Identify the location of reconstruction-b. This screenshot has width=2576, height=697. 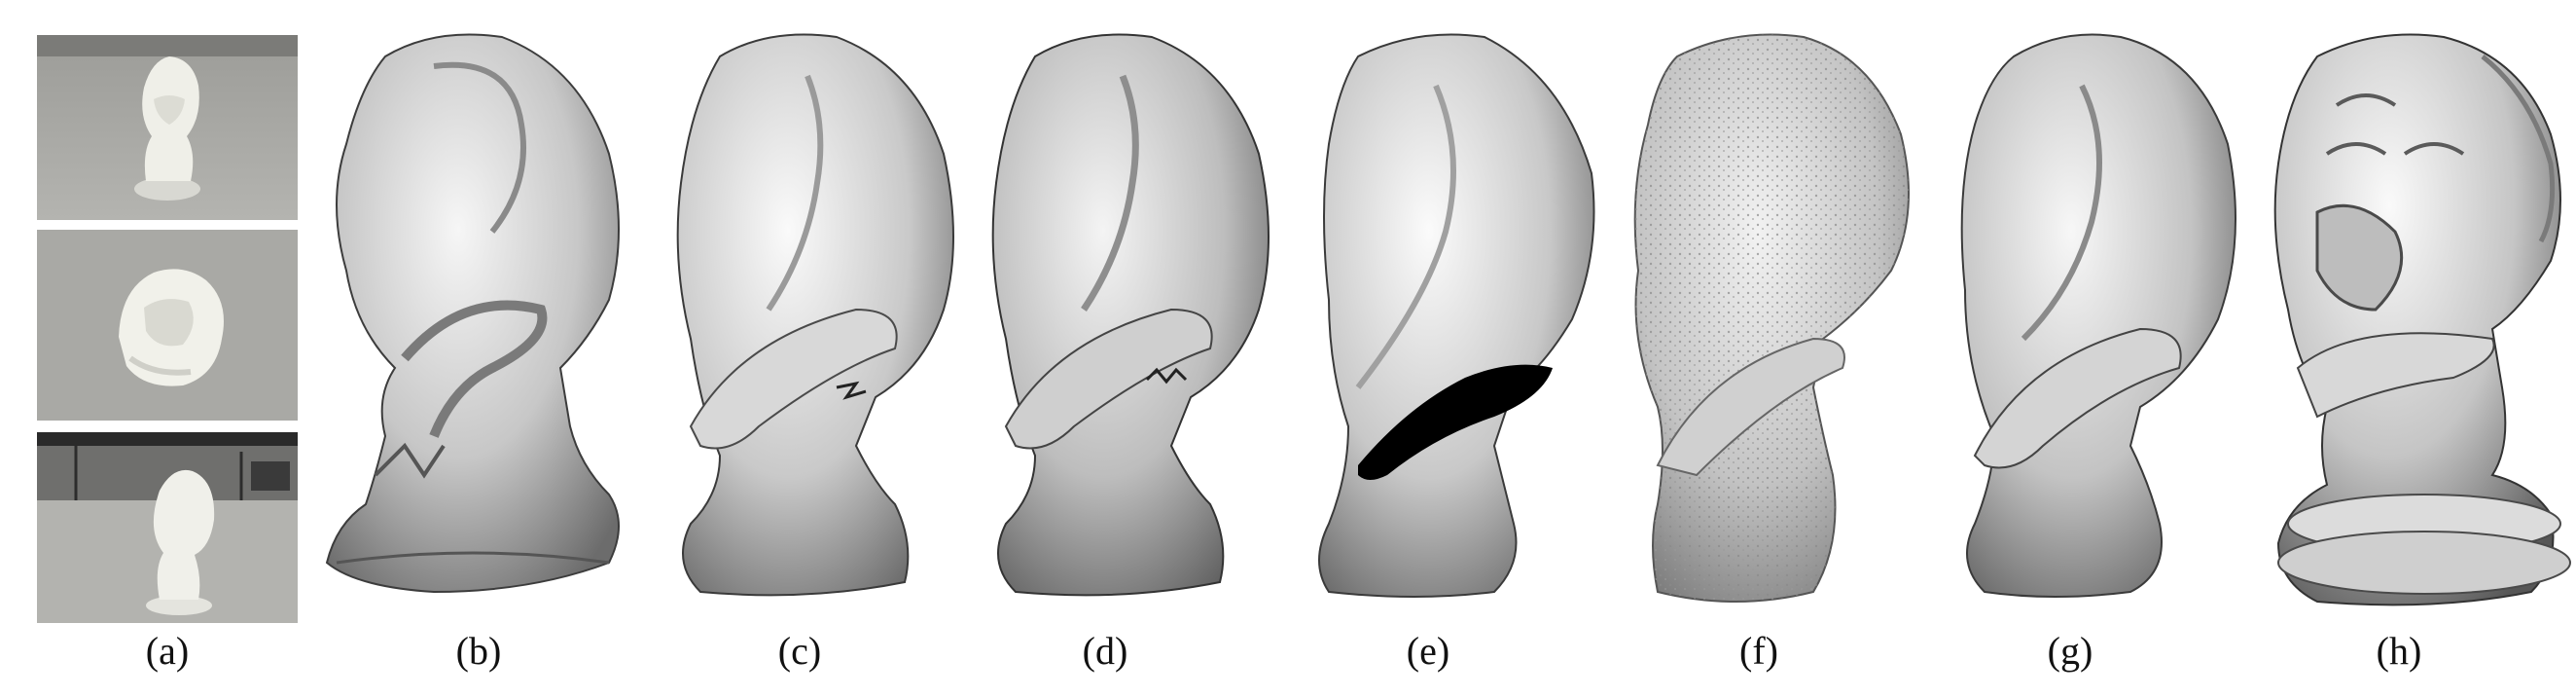
(477, 325).